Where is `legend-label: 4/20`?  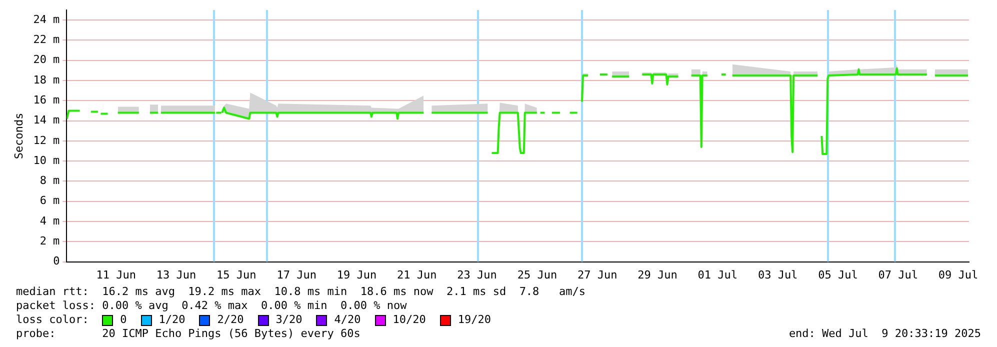 legend-label: 4/20 is located at coordinates (347, 320).